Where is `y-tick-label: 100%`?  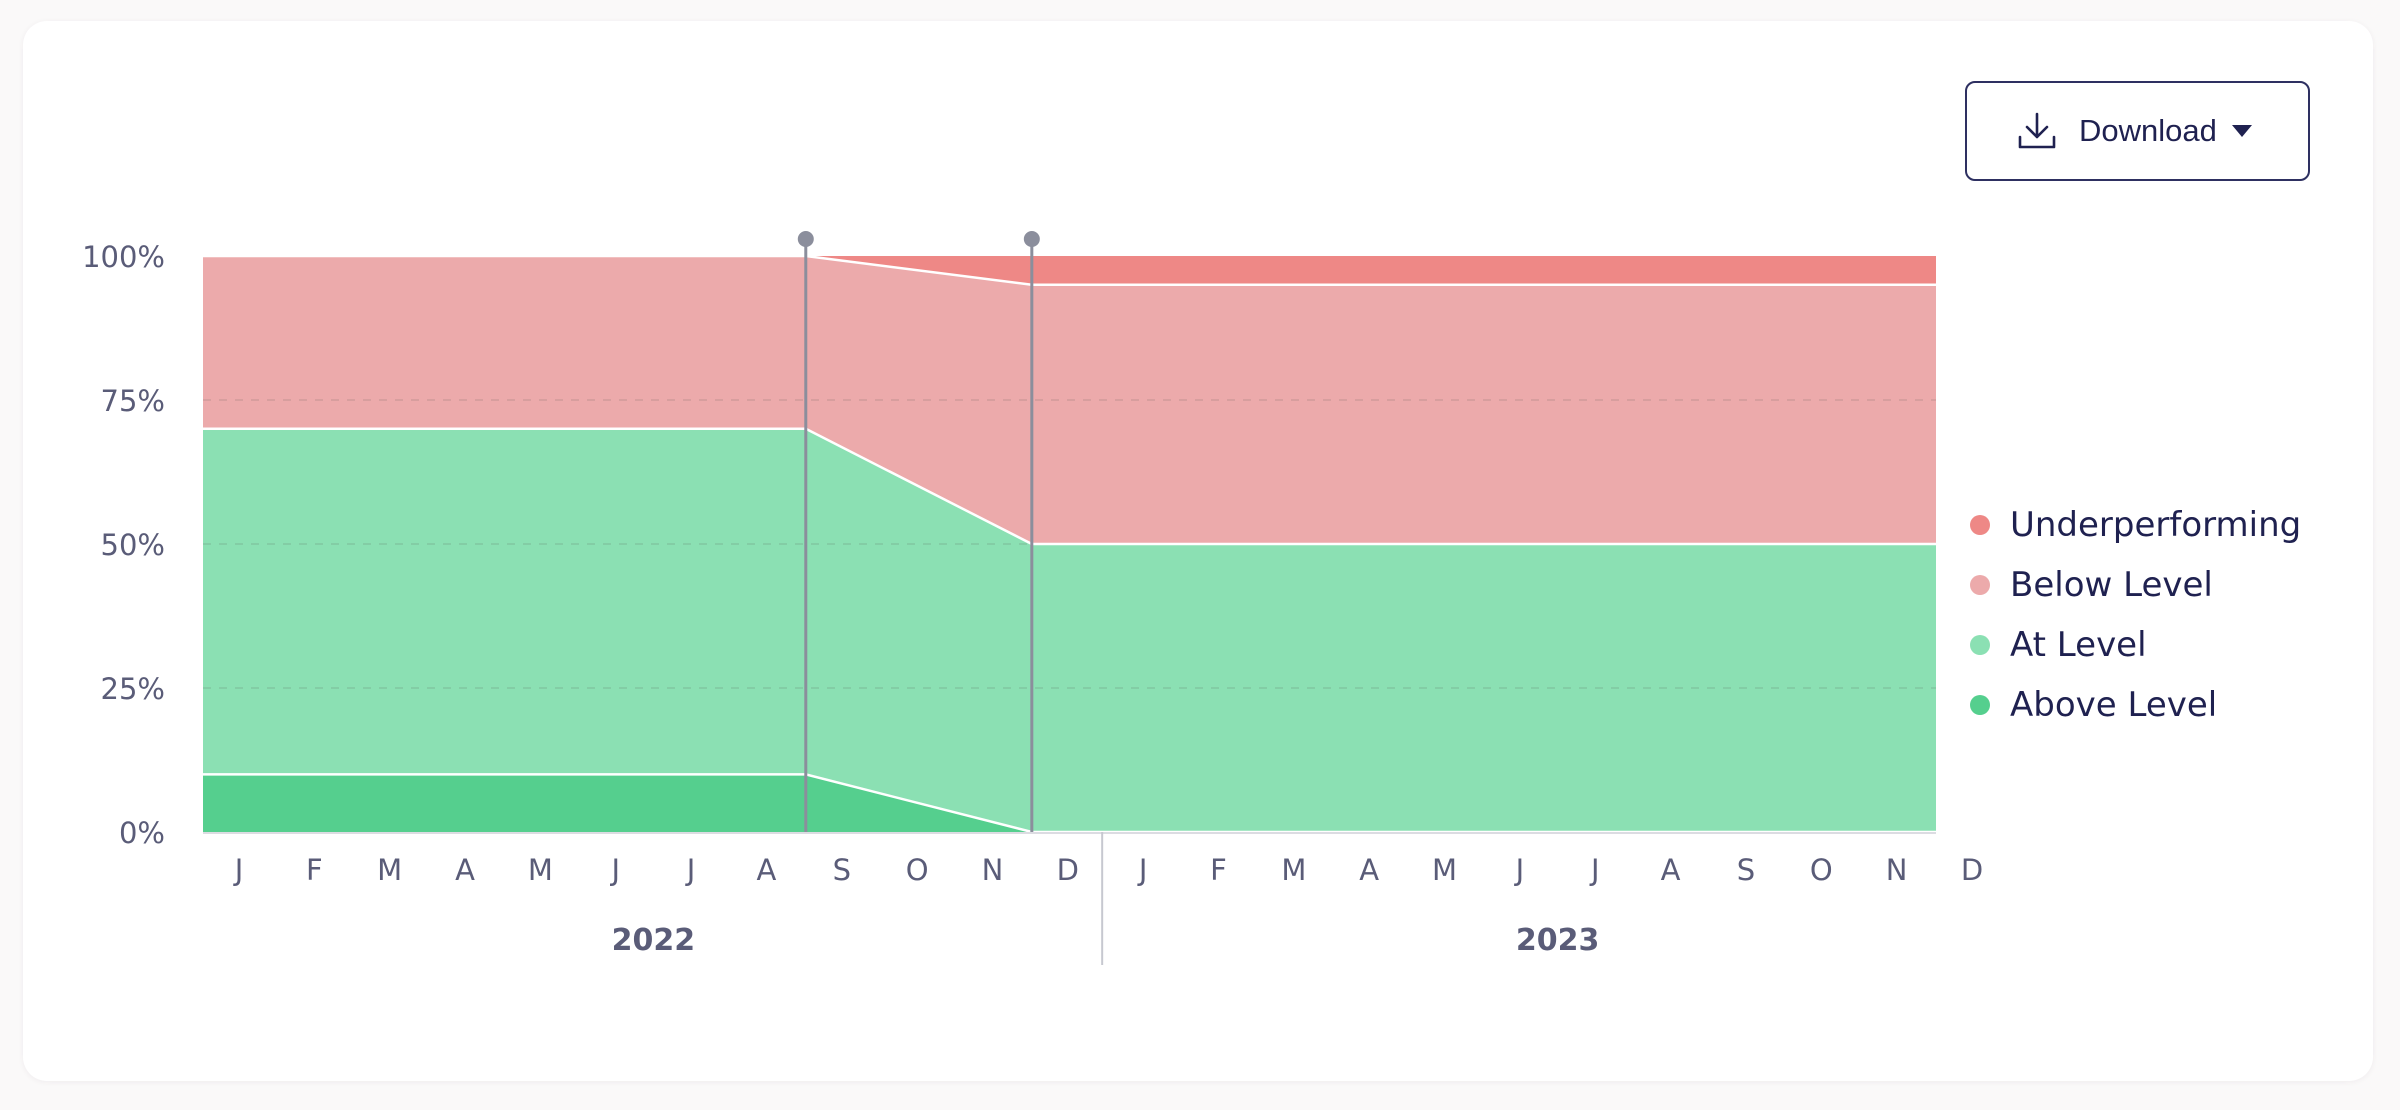 y-tick-label: 100% is located at coordinates (123, 257).